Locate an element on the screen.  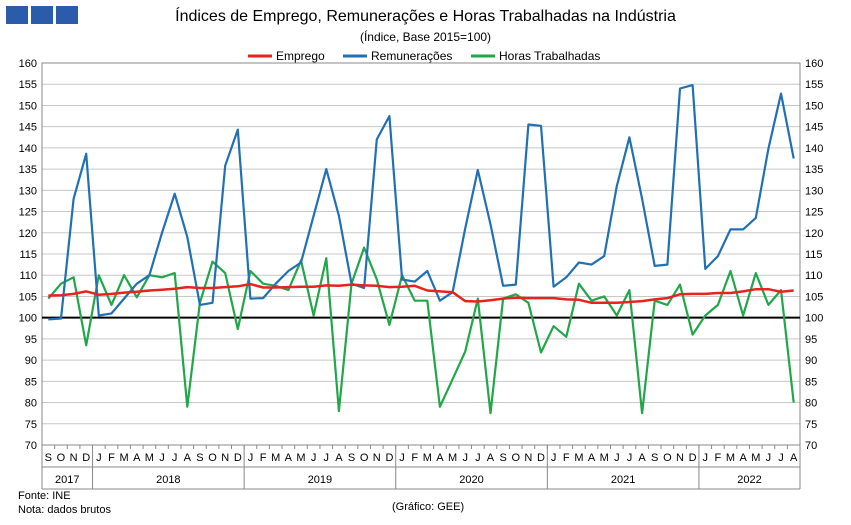
y-tick-label-left: 155 is located at coordinates (28, 85).